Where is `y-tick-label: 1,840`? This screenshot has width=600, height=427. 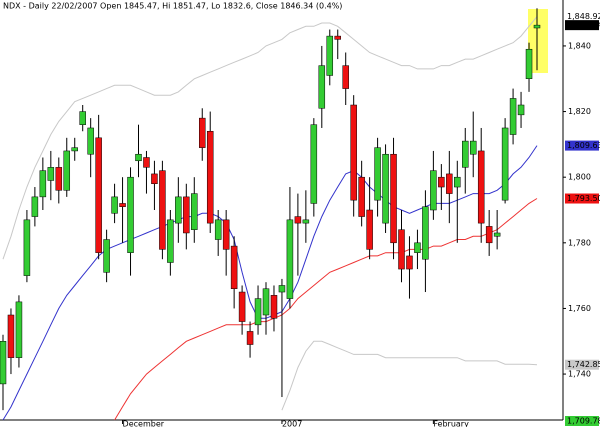
y-tick-label: 1,840 is located at coordinates (579, 45).